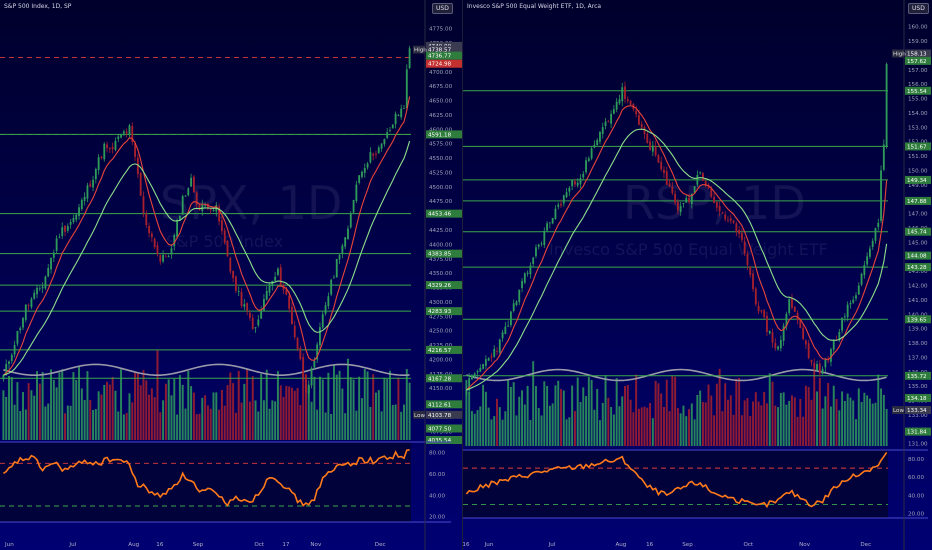  Describe the element at coordinates (918, 128) in the screenshot. I see `price-axis-tick: 153.00` at that location.